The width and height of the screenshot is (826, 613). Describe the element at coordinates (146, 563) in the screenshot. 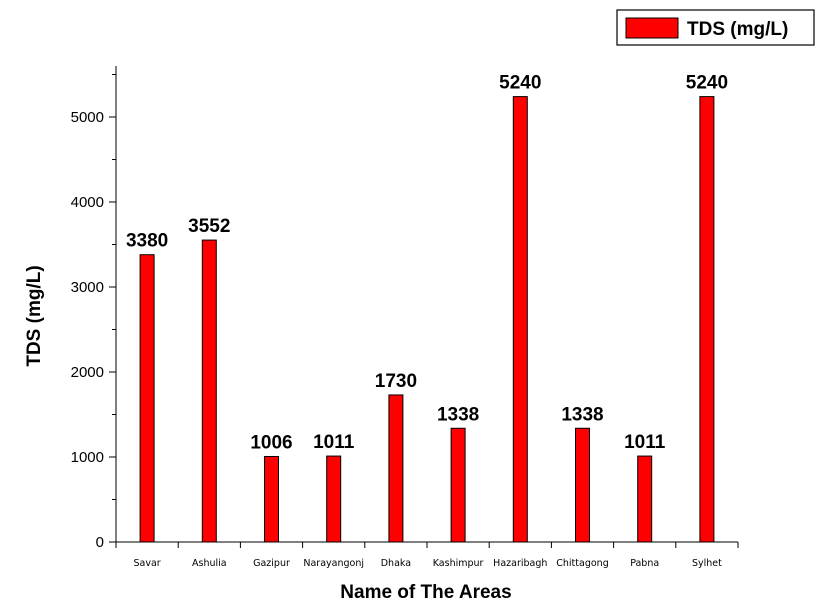

I see `category-label: Savar` at that location.